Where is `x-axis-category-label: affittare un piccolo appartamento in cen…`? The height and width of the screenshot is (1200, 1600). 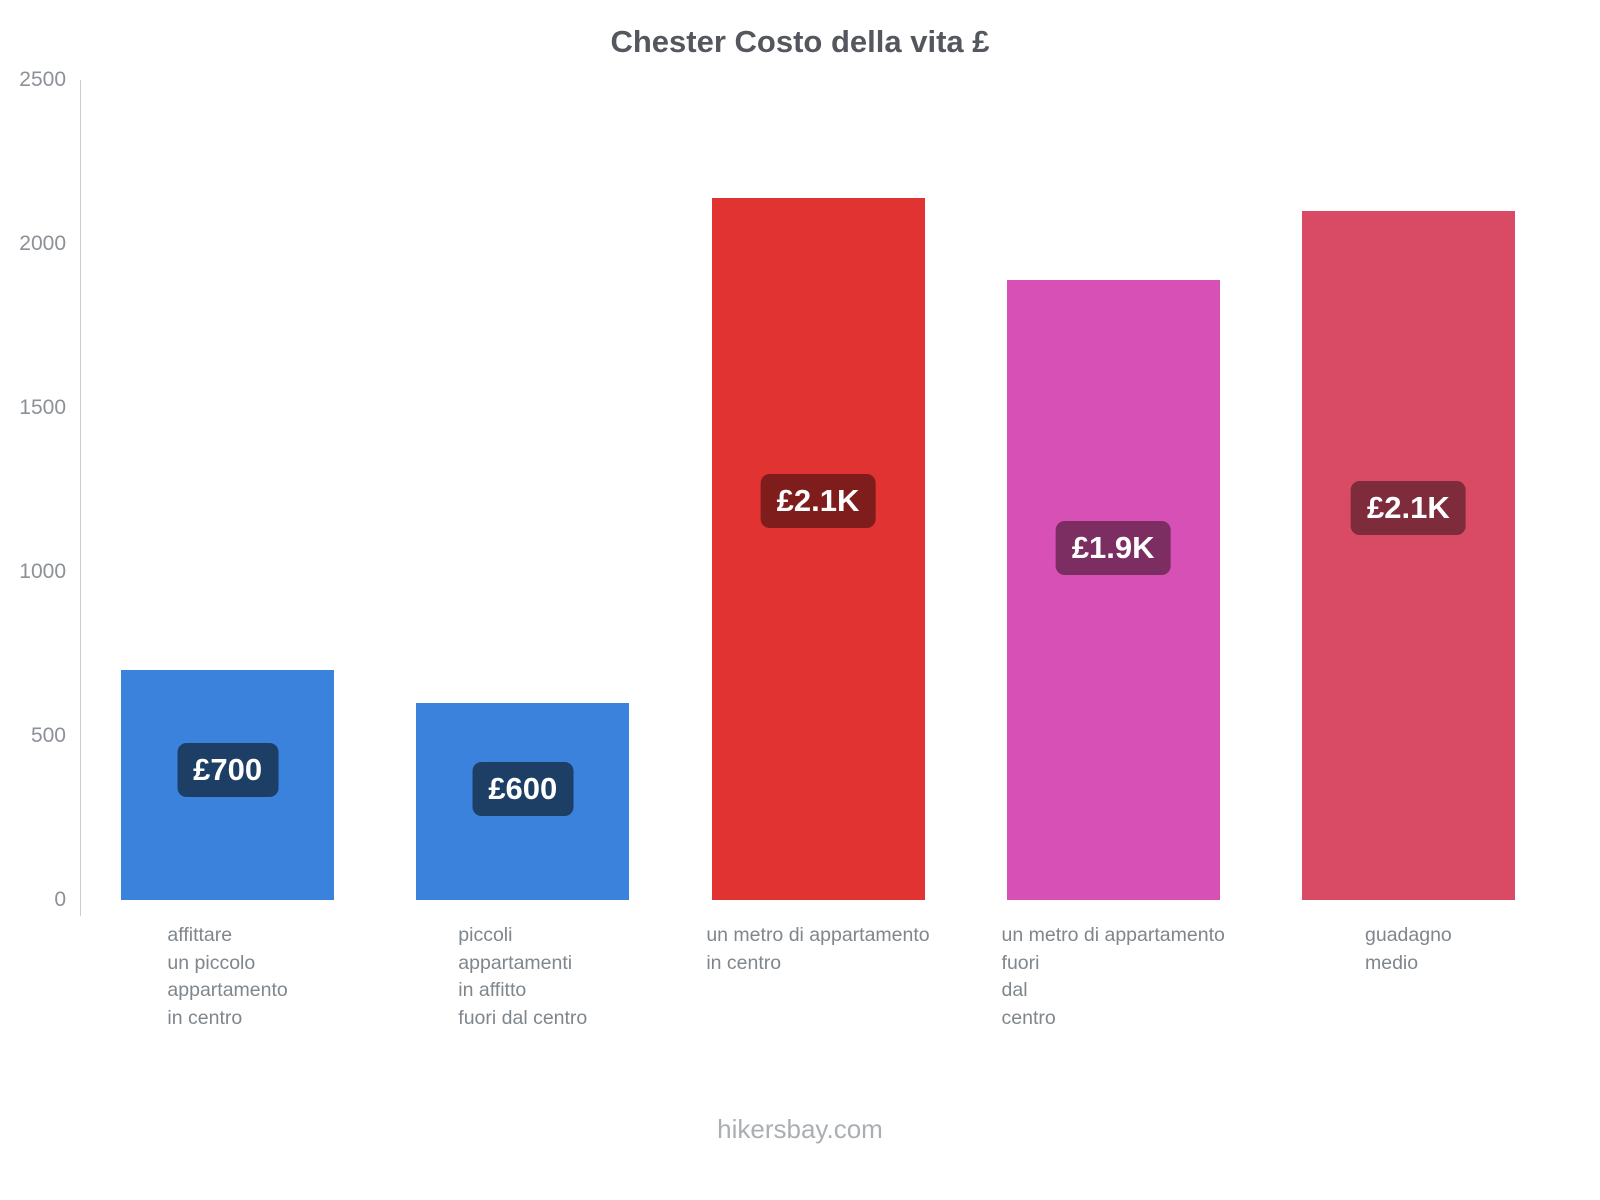 x-axis-category-label: affittare un piccolo appartamento in cen… is located at coordinates (227, 977).